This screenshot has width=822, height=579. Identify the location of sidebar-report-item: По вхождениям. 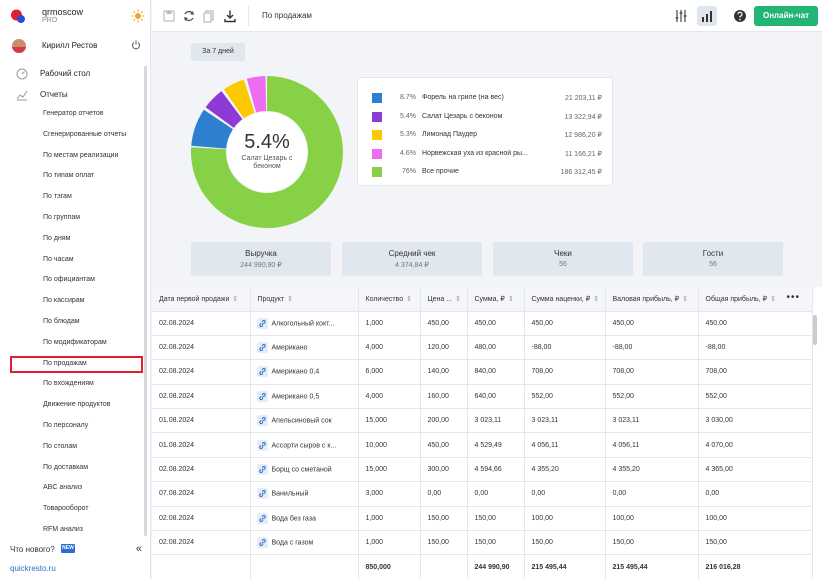
(76, 384).